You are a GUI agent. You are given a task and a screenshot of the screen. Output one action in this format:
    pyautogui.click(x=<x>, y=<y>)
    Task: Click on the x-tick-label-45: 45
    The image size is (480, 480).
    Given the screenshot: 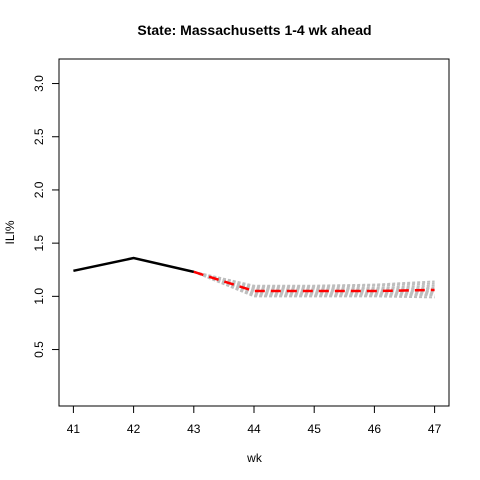 What is the action you would take?
    pyautogui.click(x=315, y=429)
    